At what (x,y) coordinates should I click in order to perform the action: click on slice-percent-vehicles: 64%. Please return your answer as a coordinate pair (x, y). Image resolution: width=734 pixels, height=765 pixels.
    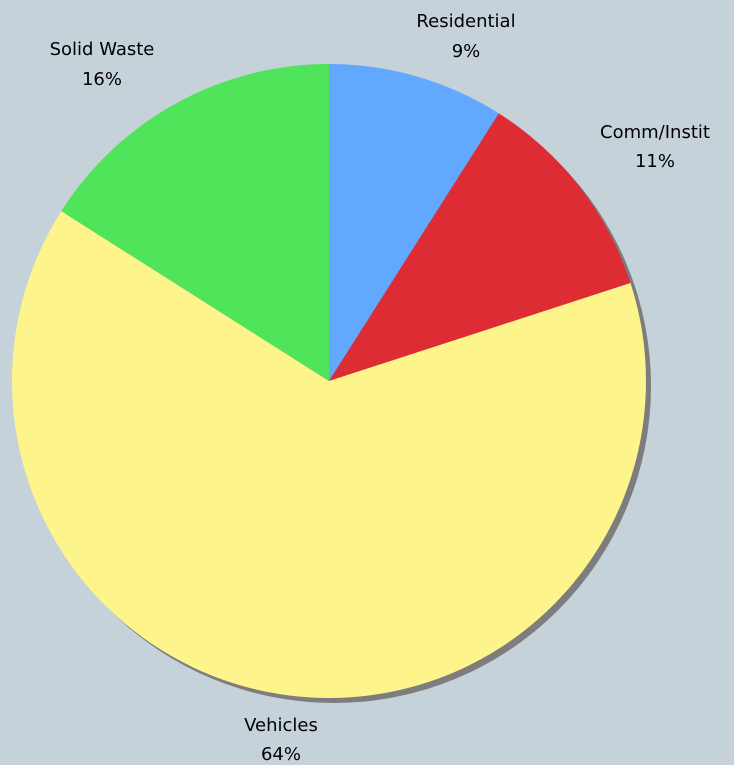
    Looking at the image, I should click on (281, 754).